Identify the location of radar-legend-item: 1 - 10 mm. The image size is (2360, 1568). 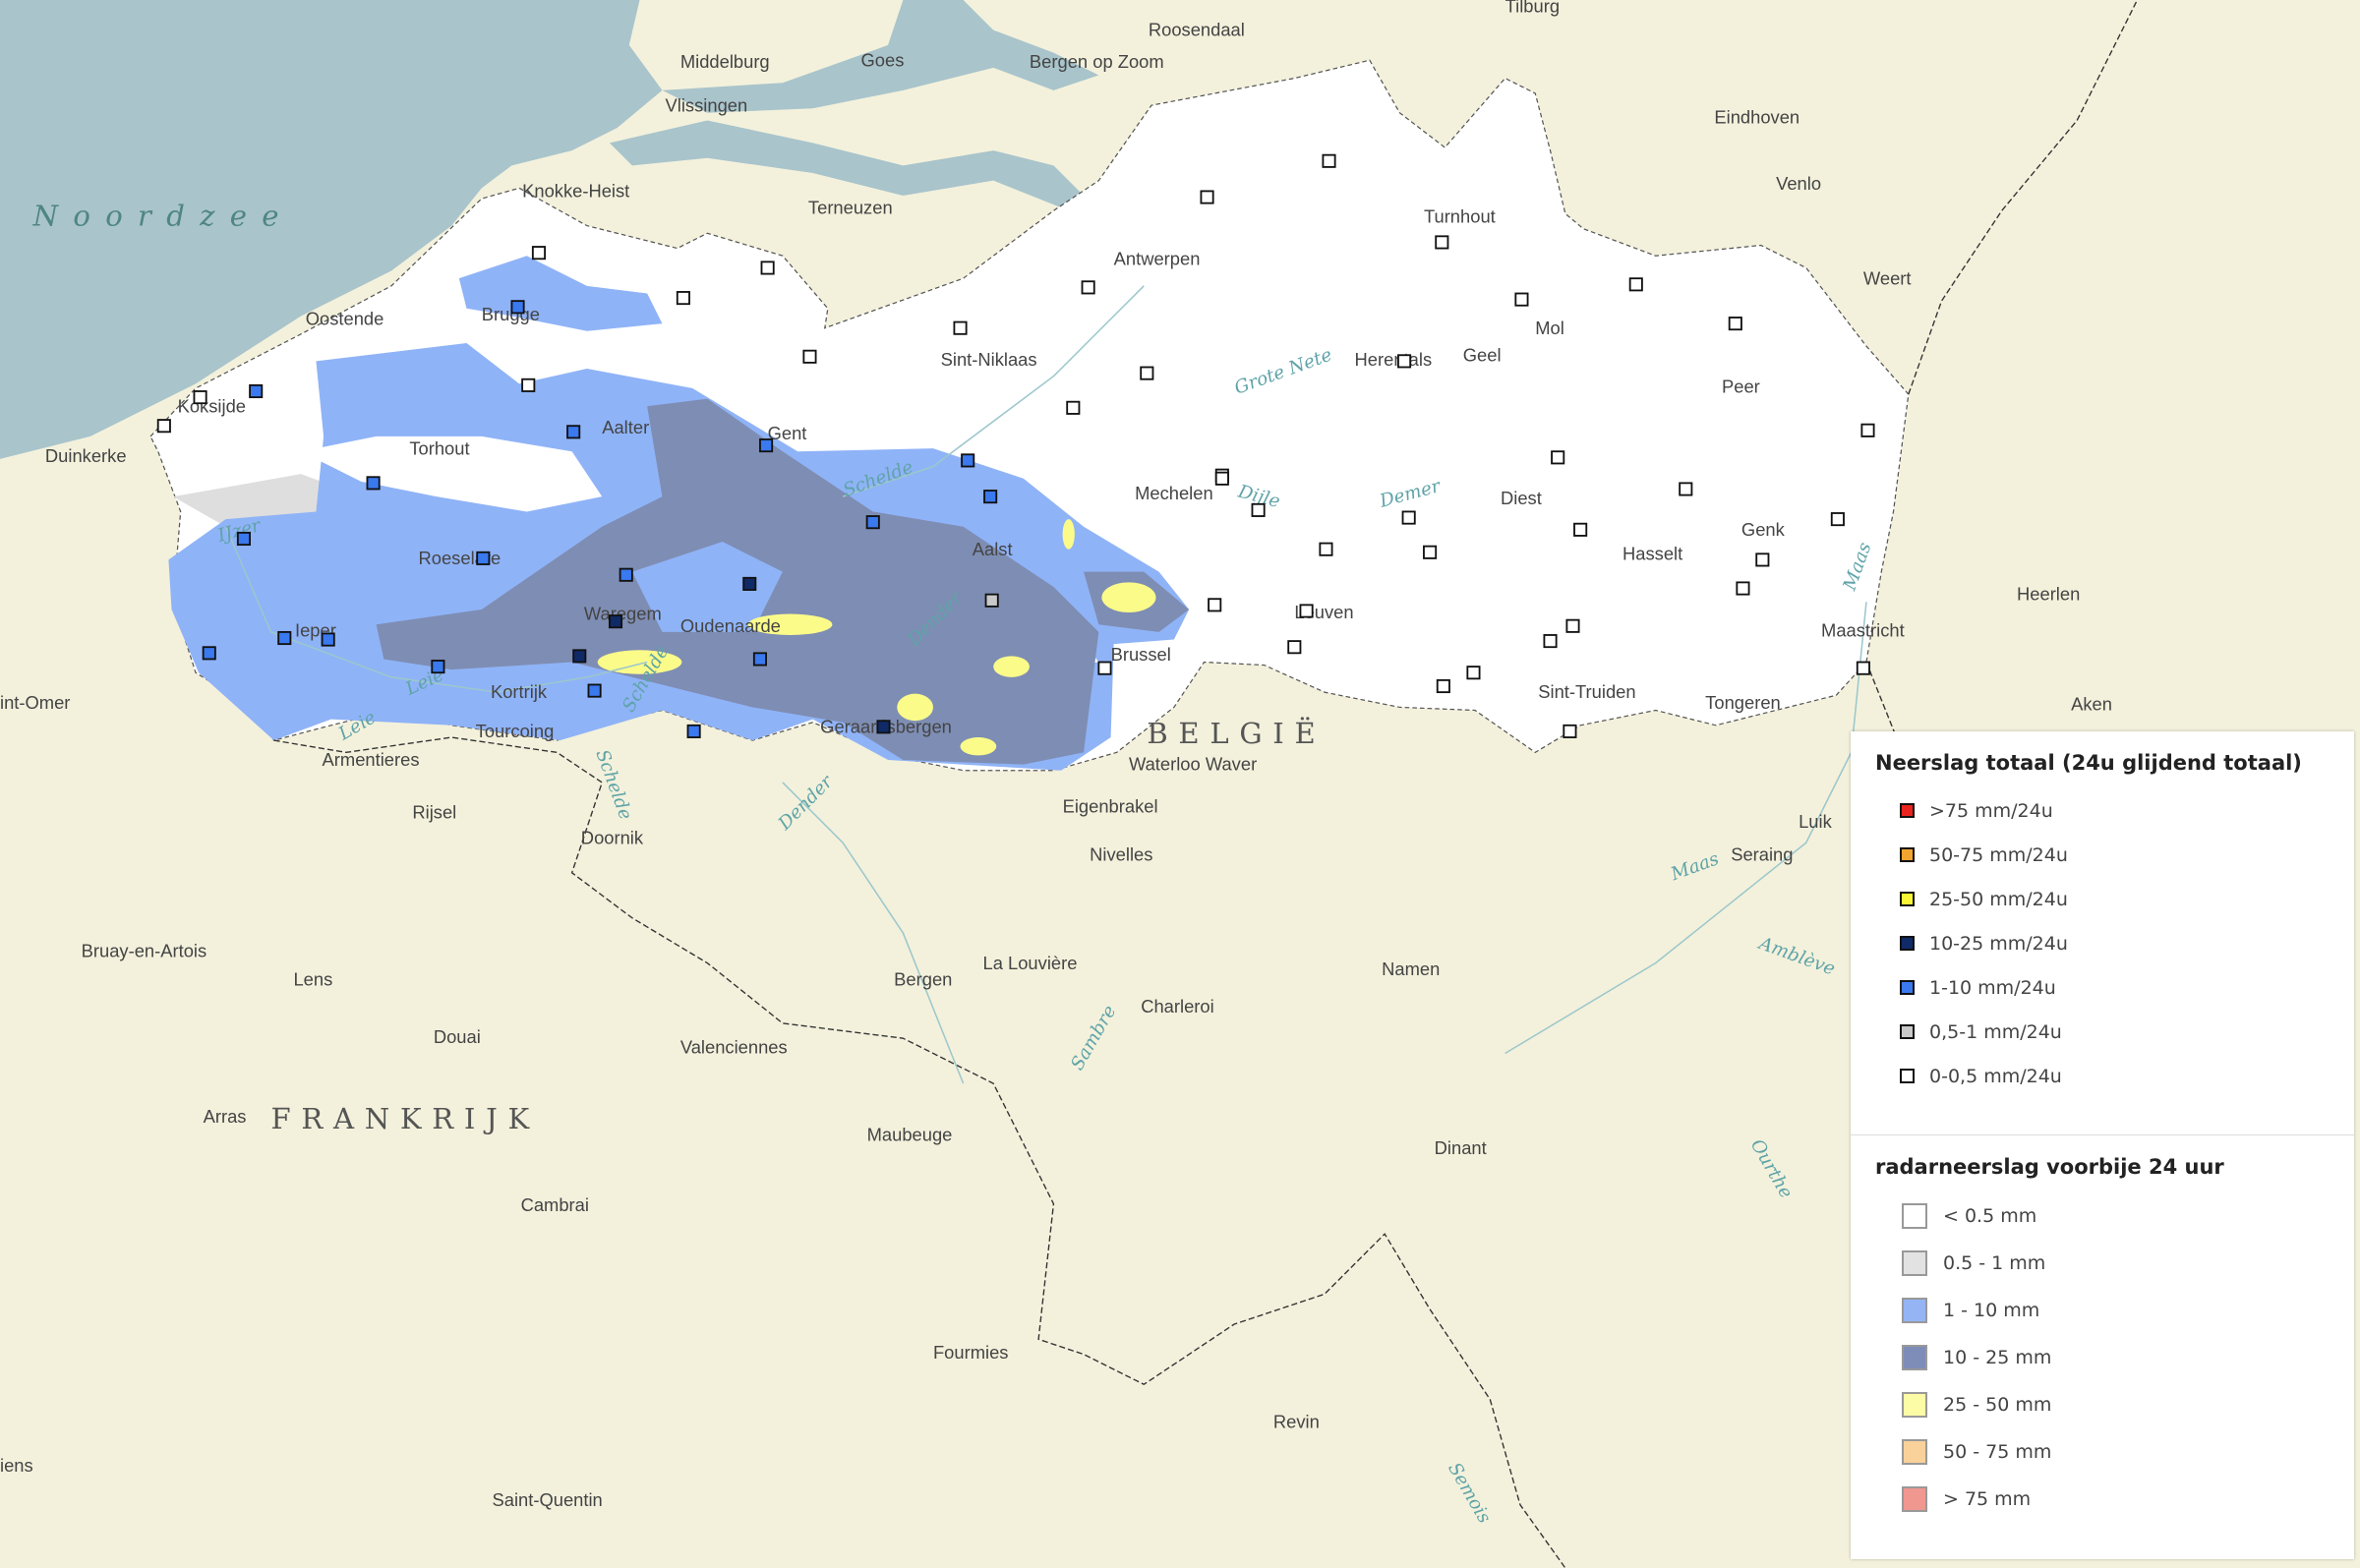
(2102, 1311).